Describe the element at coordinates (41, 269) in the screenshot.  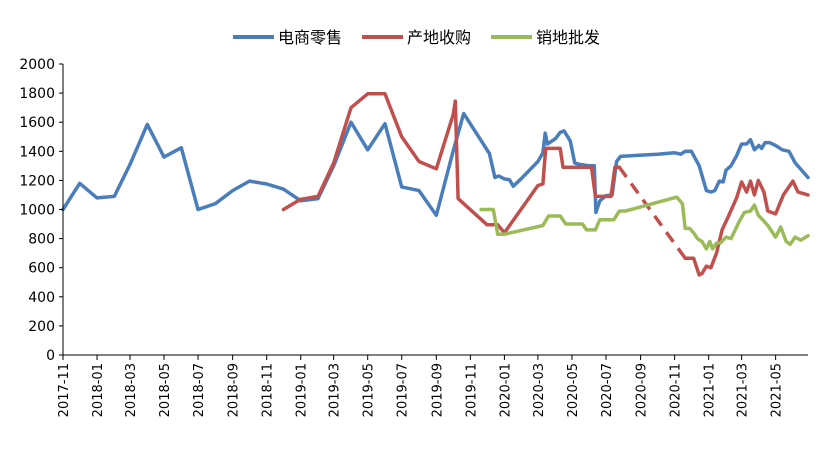
I see `y-tick-label: 600` at that location.